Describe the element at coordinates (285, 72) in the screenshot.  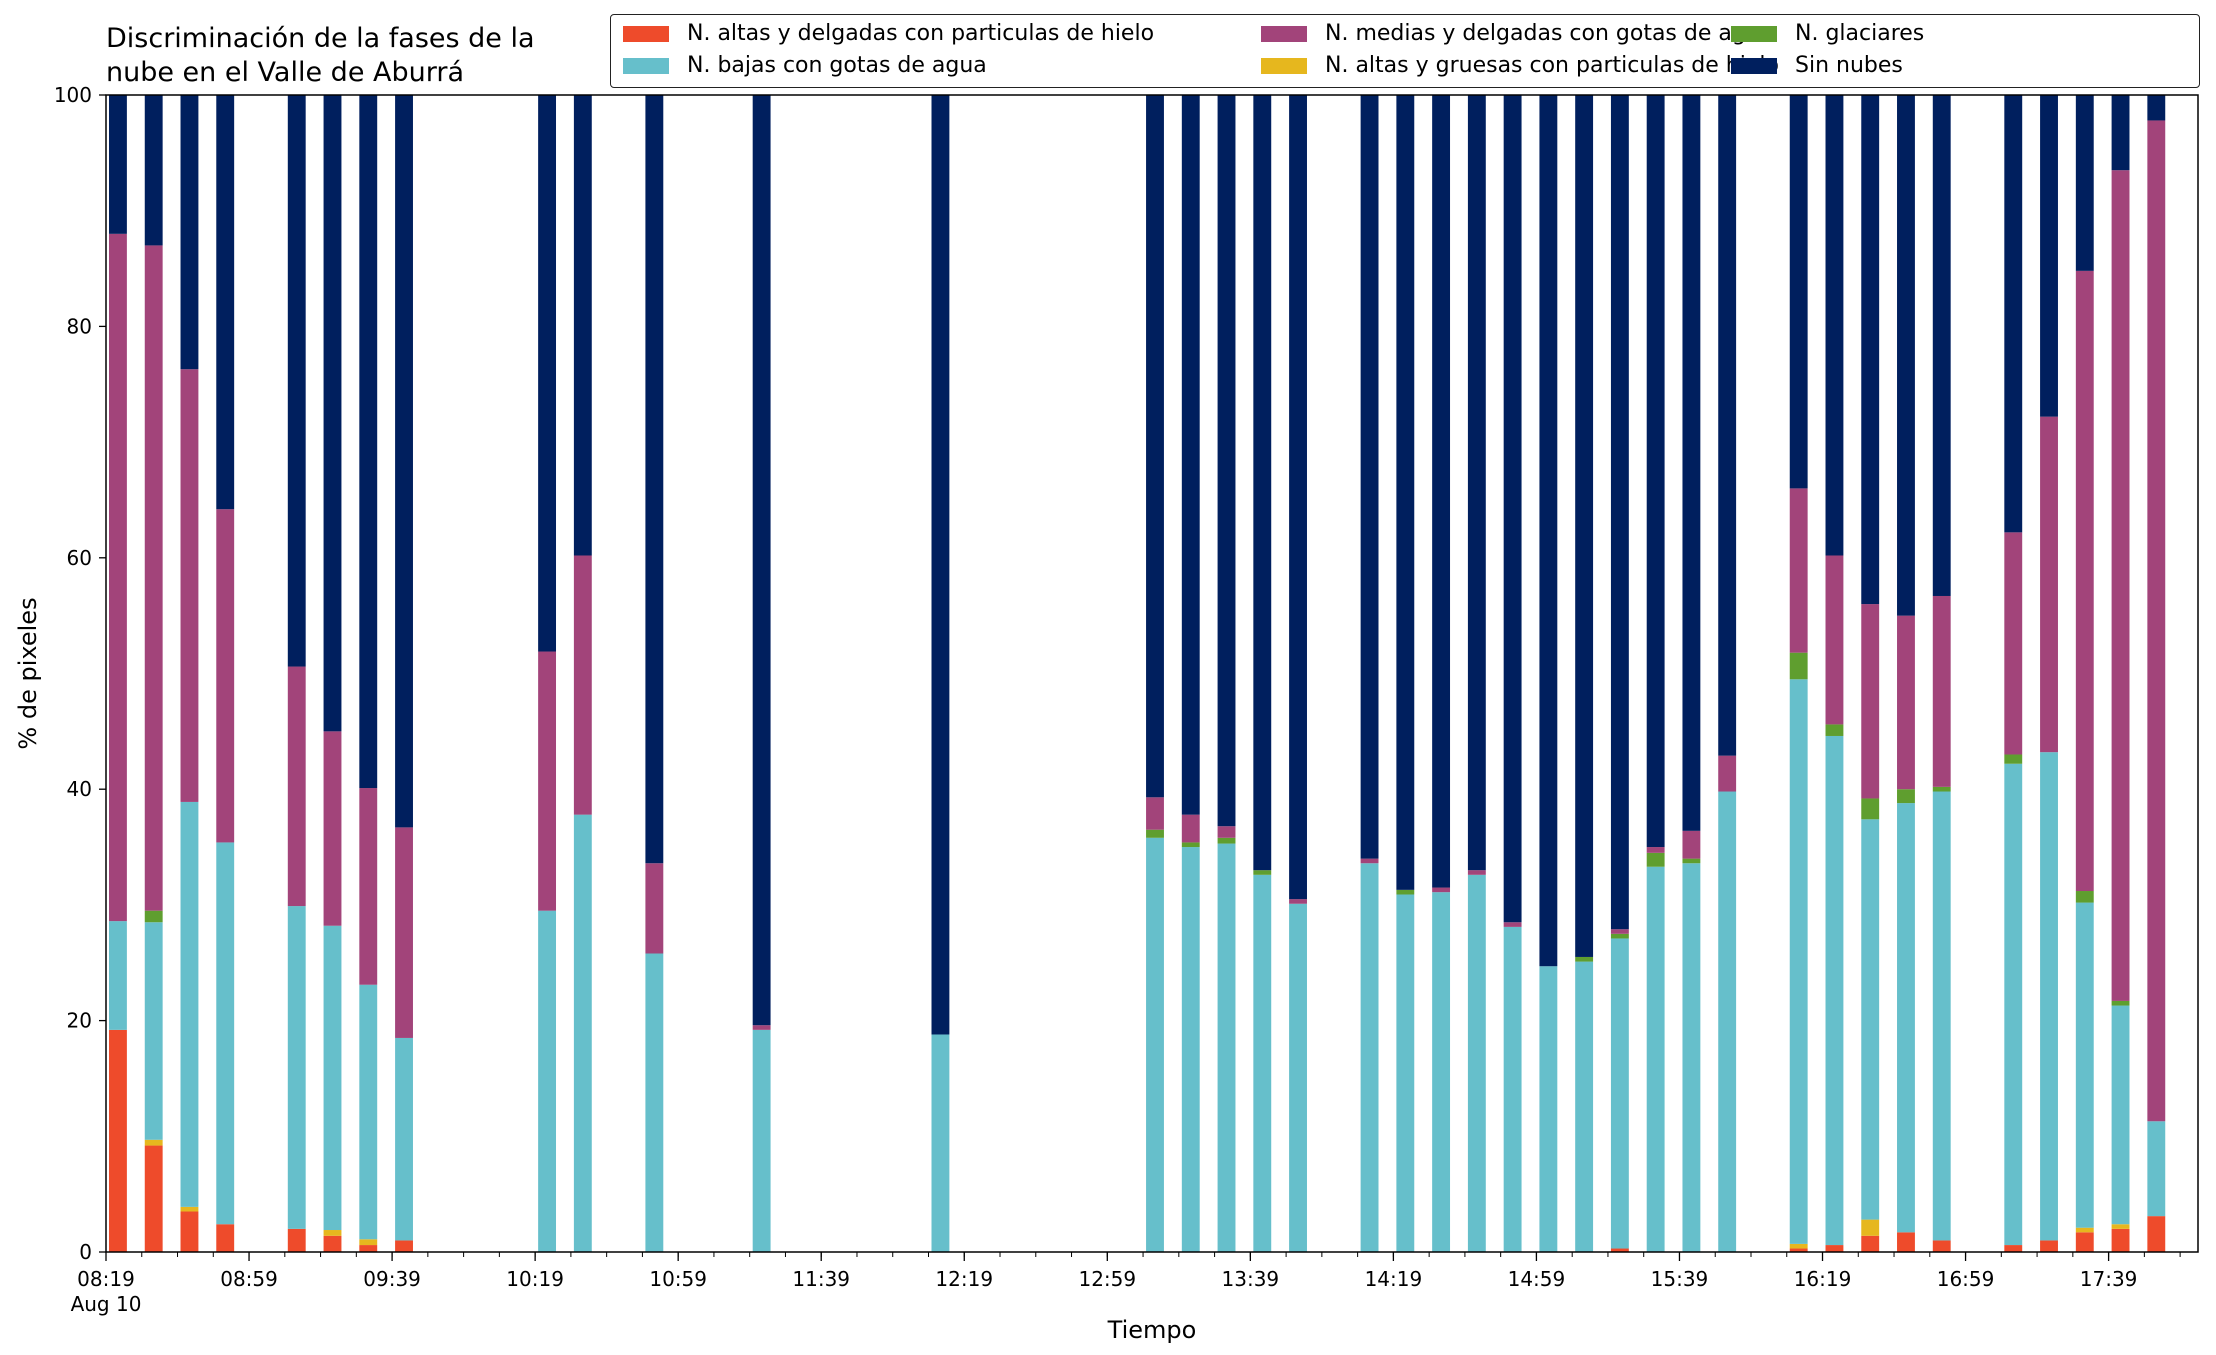
I see `chart-title-line-2: nube en el Valle de Aburrá` at that location.